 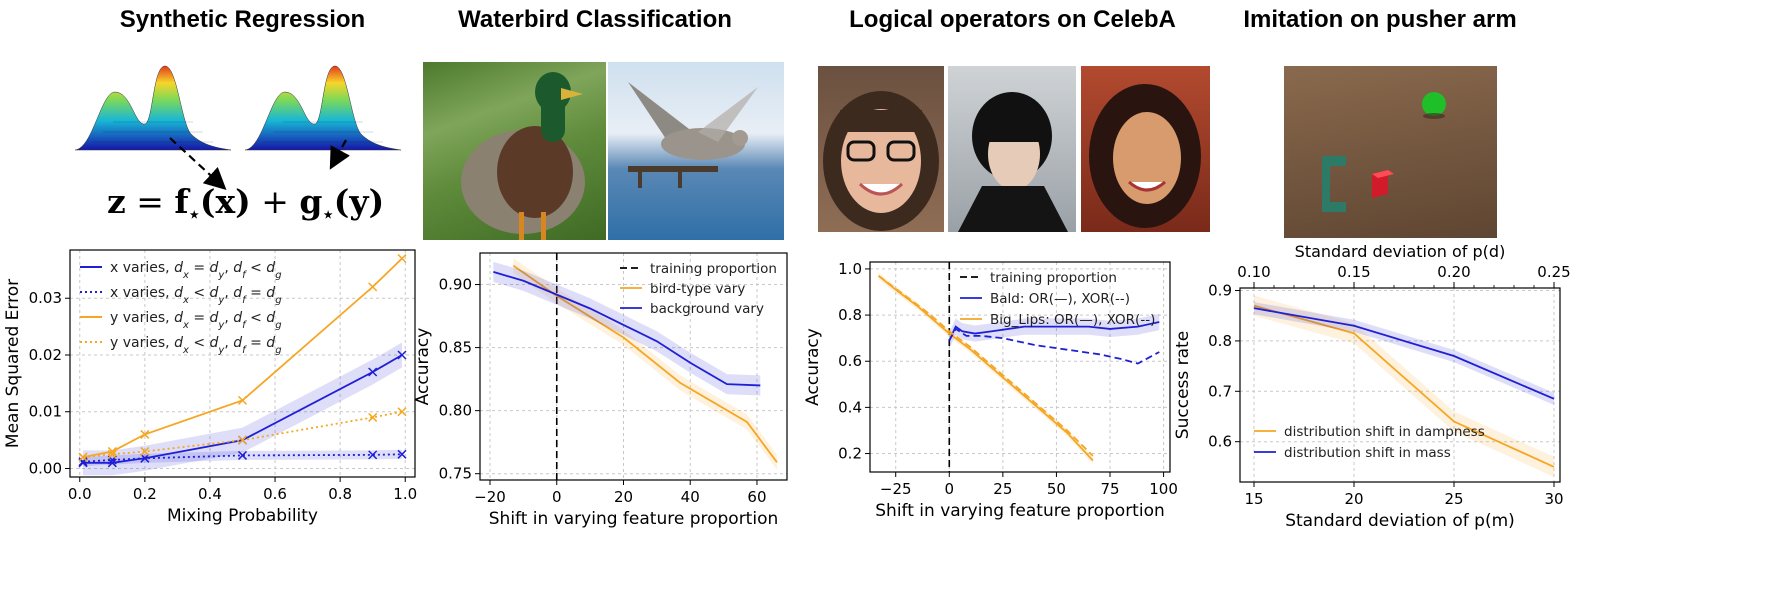 I want to click on dashed-arrows, so click(x=259, y=163).